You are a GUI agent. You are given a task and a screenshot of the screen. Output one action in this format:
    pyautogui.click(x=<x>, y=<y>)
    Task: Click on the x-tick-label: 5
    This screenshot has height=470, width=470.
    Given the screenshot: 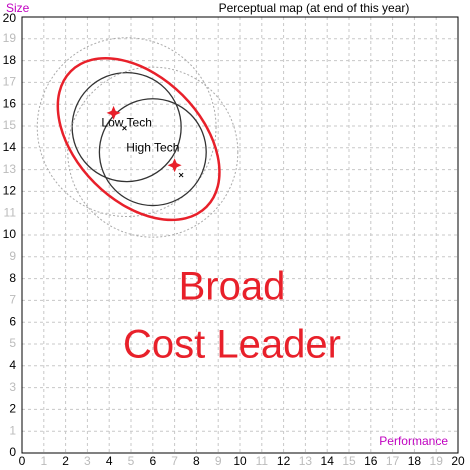 What is the action you would take?
    pyautogui.click(x=131, y=461)
    